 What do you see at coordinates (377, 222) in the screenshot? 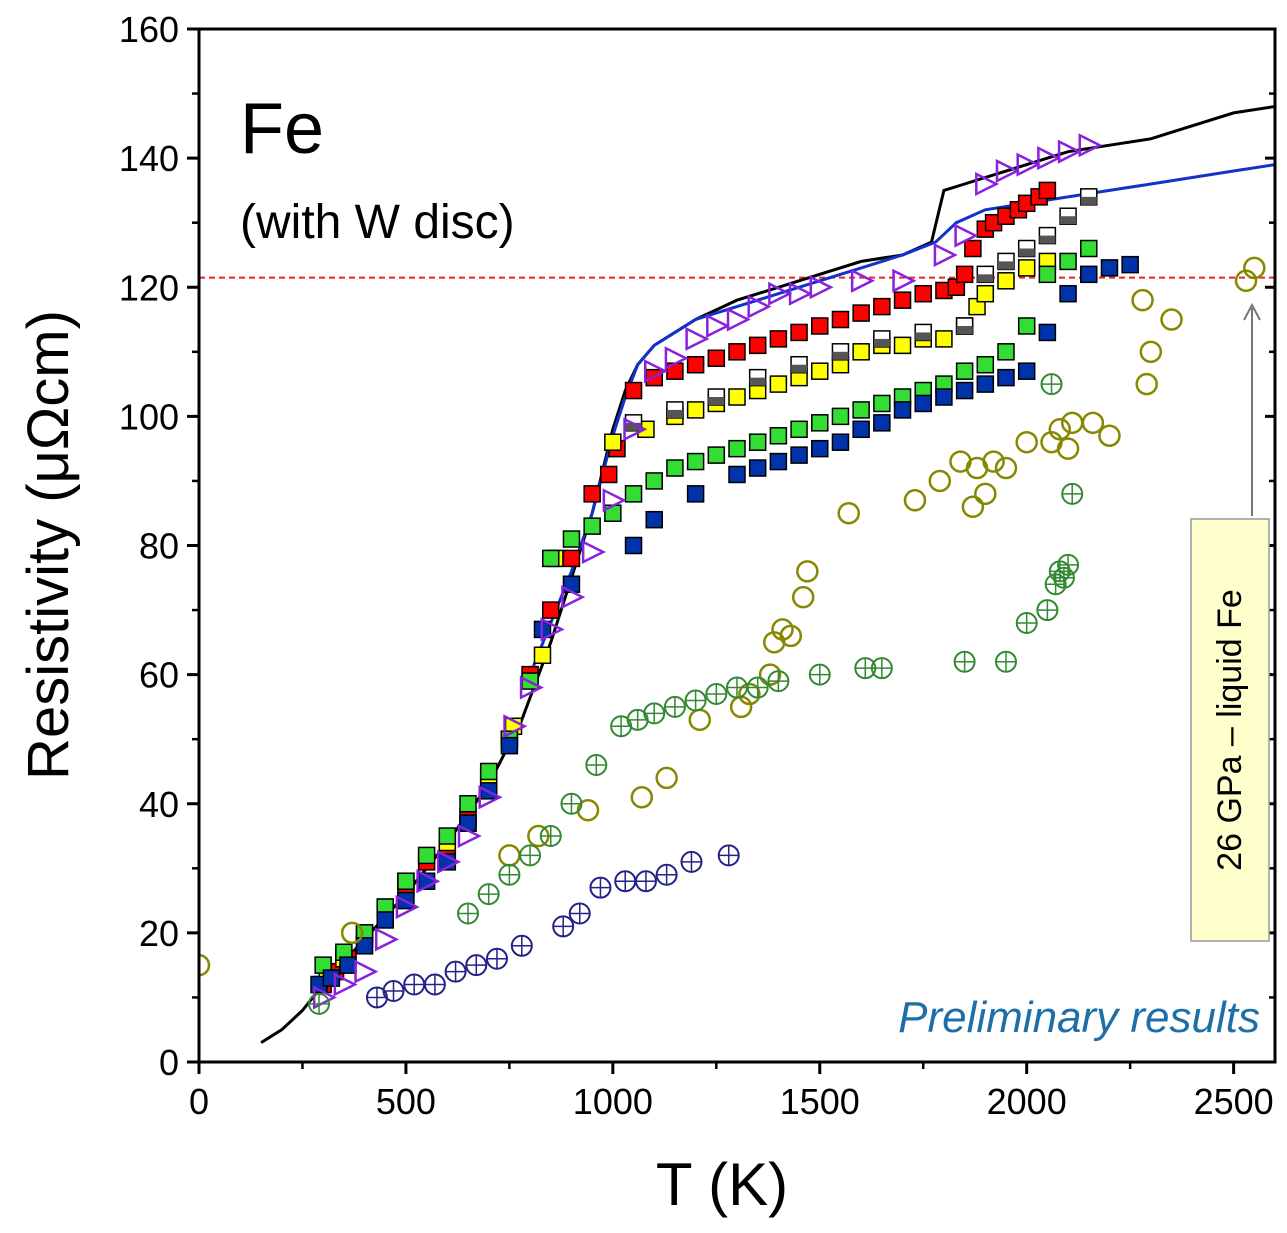
I see `condition-label: (with W disc)` at bounding box center [377, 222].